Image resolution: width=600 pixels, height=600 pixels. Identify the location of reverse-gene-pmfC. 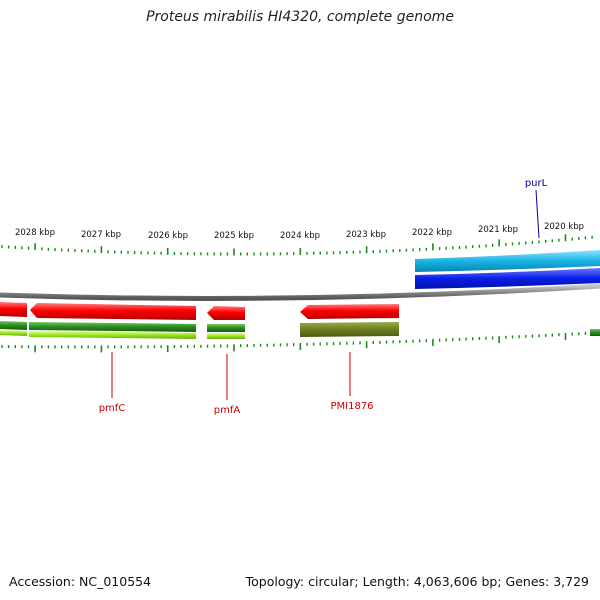
(113, 311).